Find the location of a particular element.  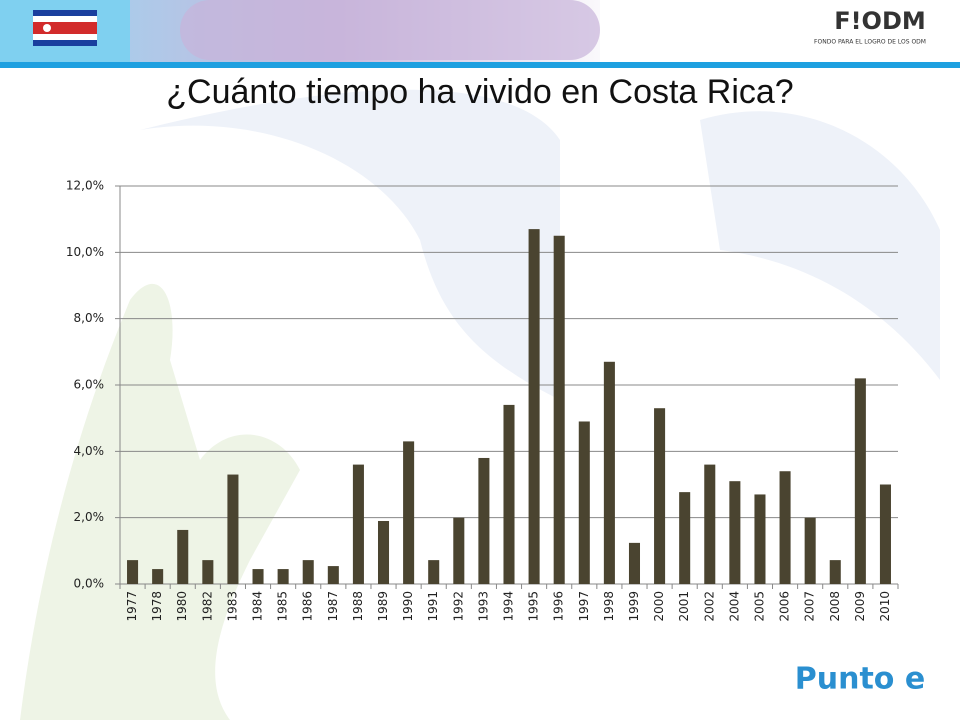

x-tick-label: 2000 is located at coordinates (659, 606).